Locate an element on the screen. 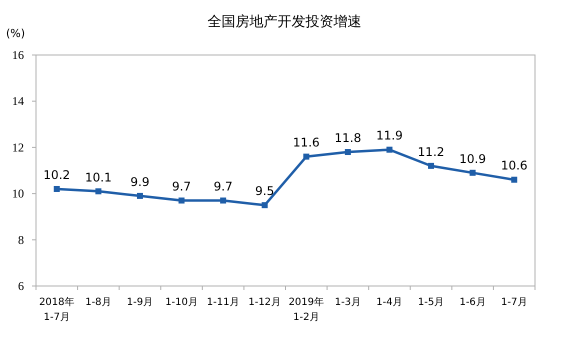  x-tick-label: 1-10月 is located at coordinates (181, 302).